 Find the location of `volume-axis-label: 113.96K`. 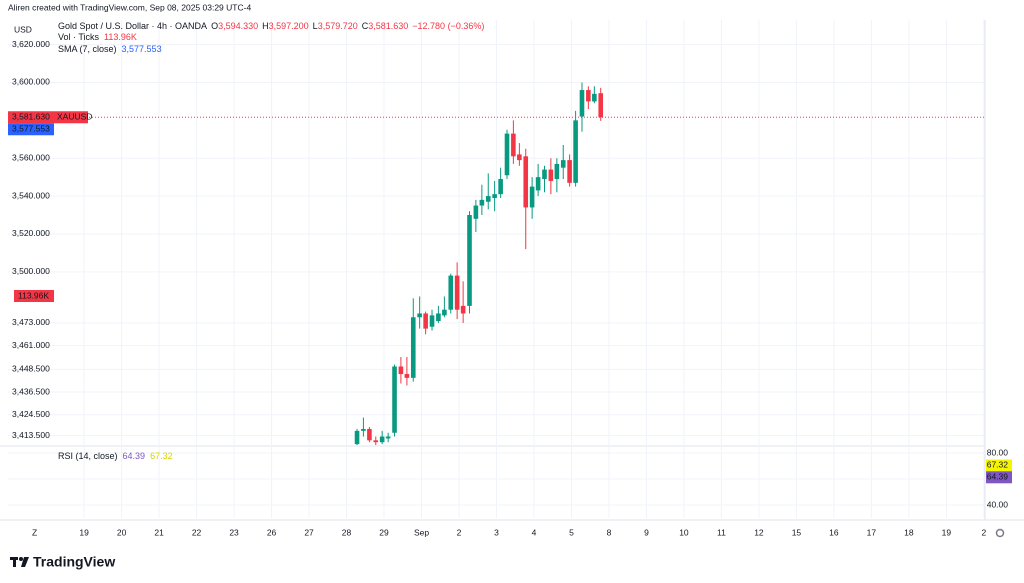

volume-axis-label: 113.96K is located at coordinates (33, 295).